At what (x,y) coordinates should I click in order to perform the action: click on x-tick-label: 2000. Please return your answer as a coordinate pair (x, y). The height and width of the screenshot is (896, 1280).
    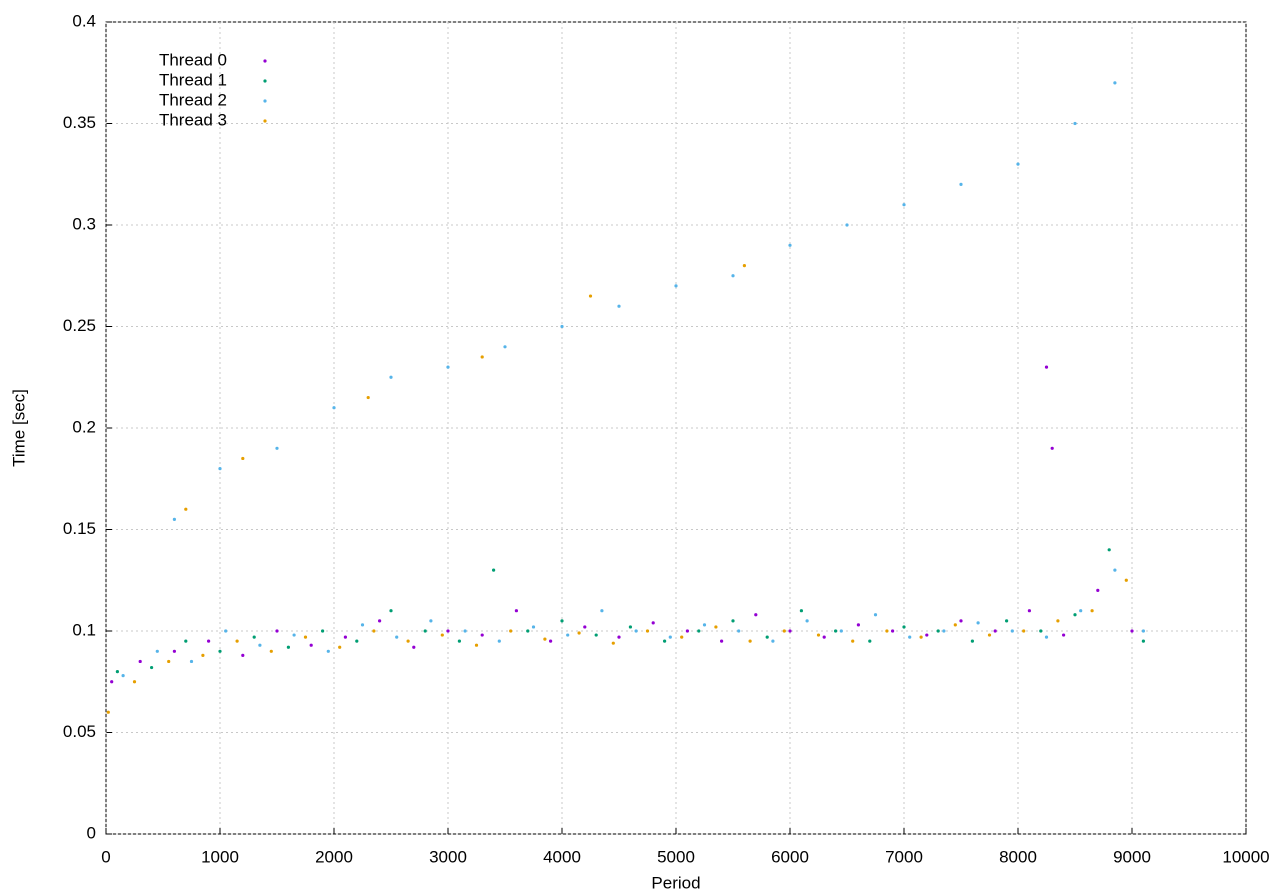
    Looking at the image, I should click on (334, 856).